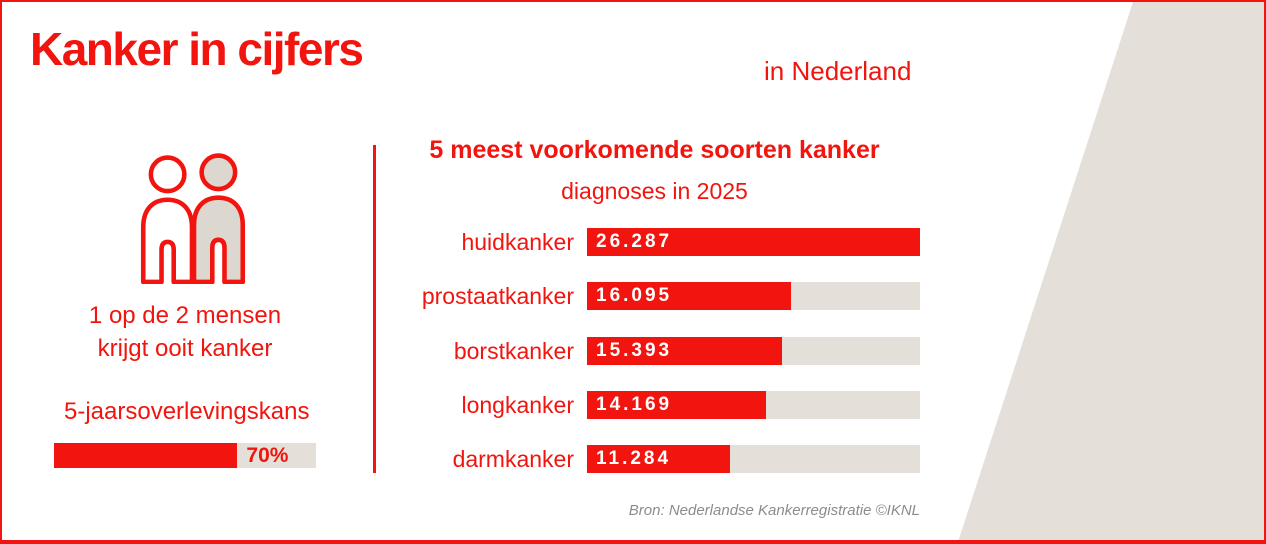 Image resolution: width=1266 pixels, height=544 pixels. What do you see at coordinates (677, 405) in the screenshot?
I see `bar-fill: 14.169` at bounding box center [677, 405].